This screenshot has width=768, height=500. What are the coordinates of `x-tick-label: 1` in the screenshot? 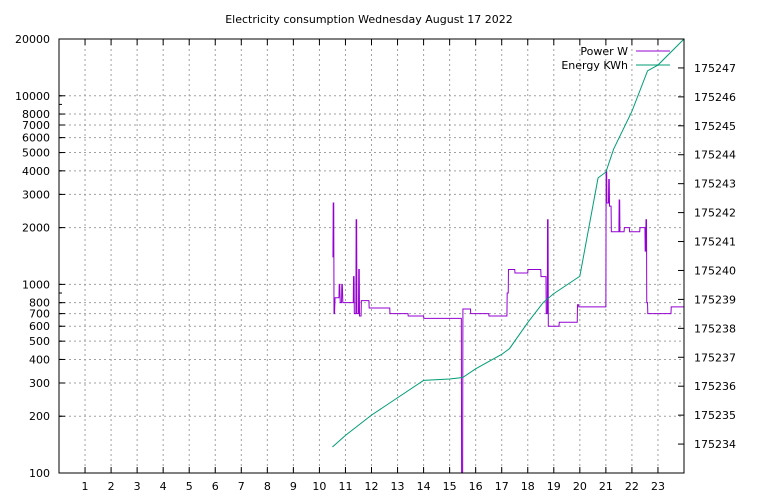 It's located at (85, 486).